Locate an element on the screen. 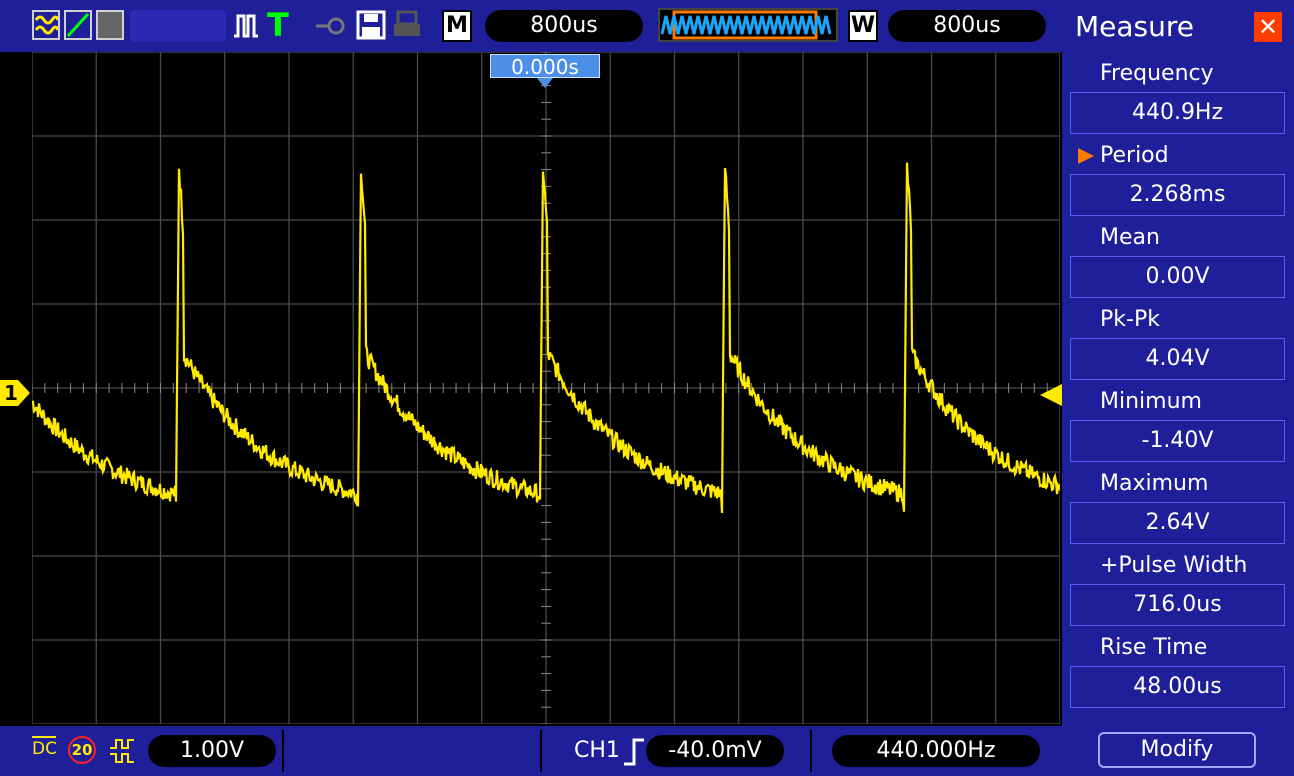 The height and width of the screenshot is (776, 1294). horizontal-time-value: 800us is located at coordinates (564, 26).